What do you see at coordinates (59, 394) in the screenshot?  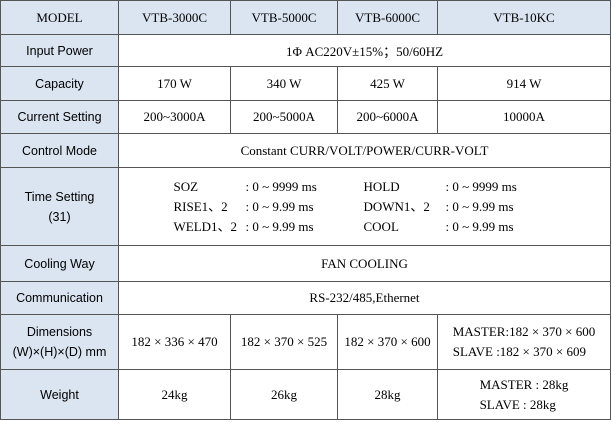 I see `row-label: Weight` at bounding box center [59, 394].